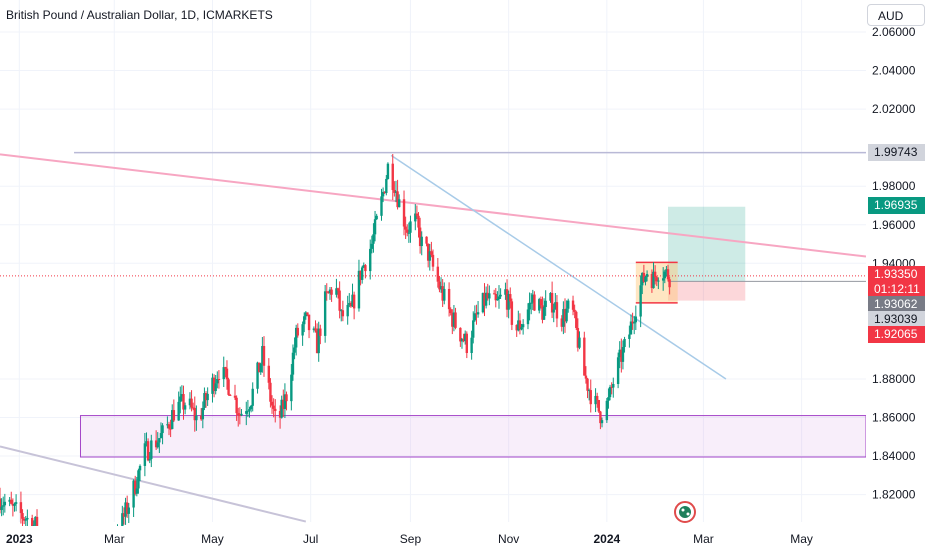 The width and height of the screenshot is (932, 550). What do you see at coordinates (707, 244) in the screenshot?
I see `profit-zone` at bounding box center [707, 244].